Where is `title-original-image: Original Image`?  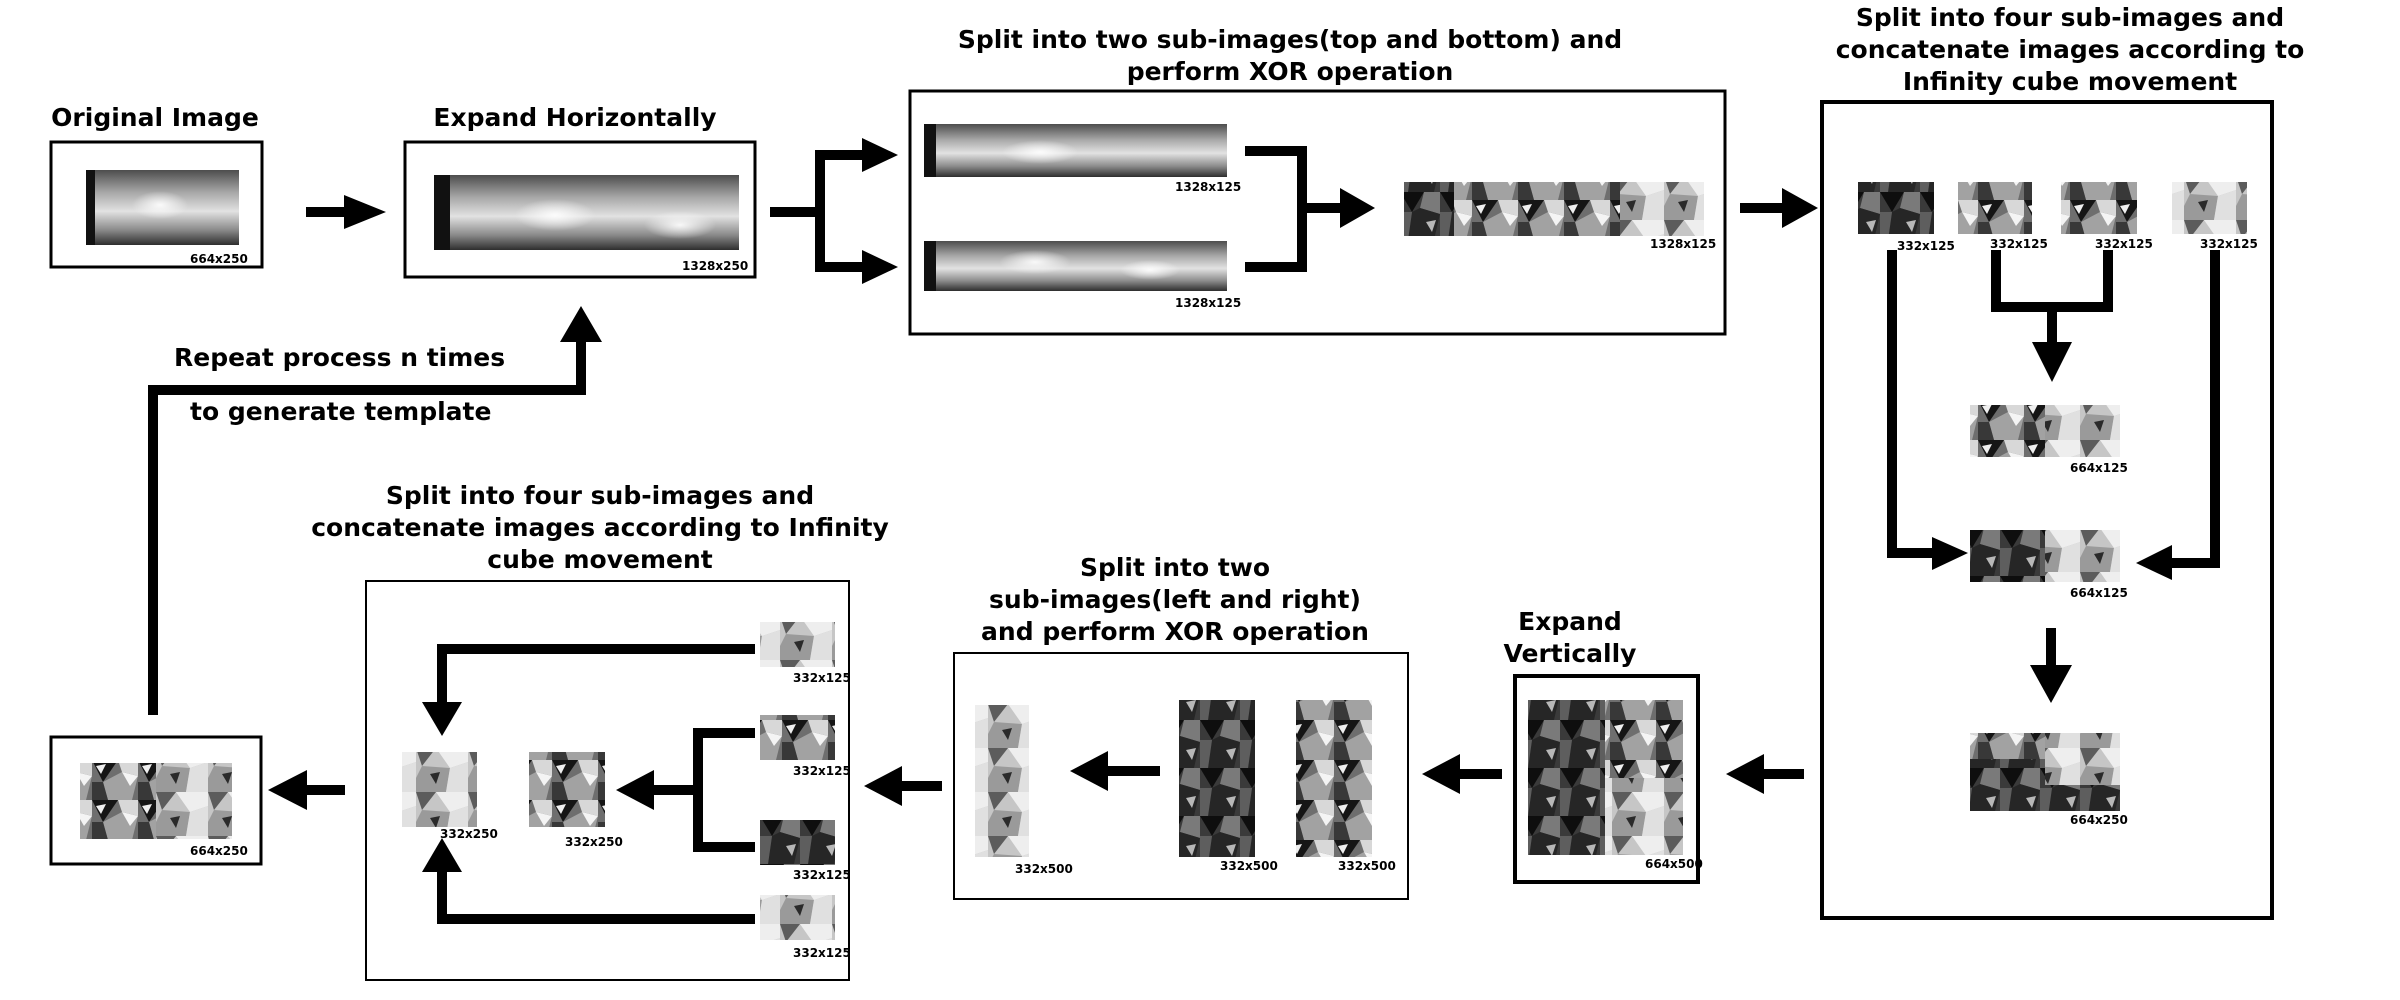 title-original-image: Original Image is located at coordinates (155, 117).